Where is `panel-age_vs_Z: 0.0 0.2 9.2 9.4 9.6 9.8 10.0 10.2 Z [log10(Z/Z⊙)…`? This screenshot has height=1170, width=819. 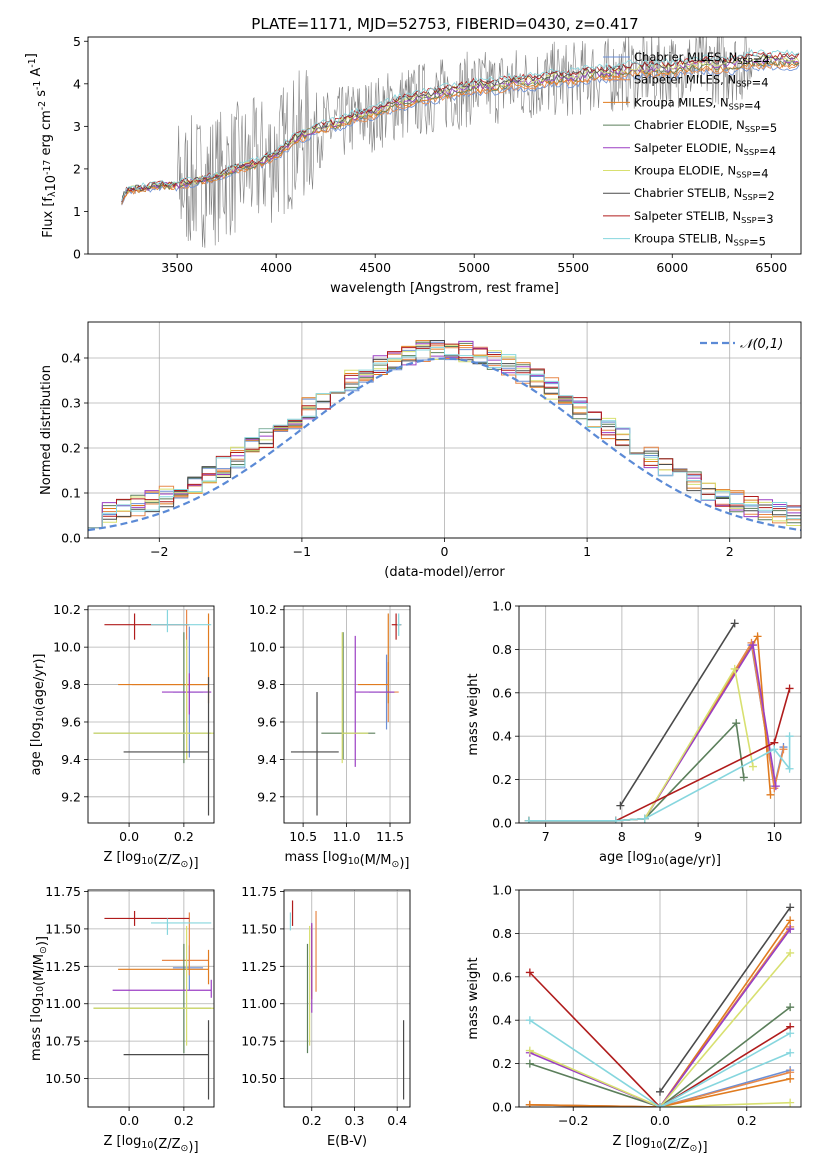 panel-age_vs_Z: 0.0 0.2 9.2 9.4 9.6 9.8 10.0 10.2 Z [log10(Z/Z⊙)… is located at coordinates (122, 736).